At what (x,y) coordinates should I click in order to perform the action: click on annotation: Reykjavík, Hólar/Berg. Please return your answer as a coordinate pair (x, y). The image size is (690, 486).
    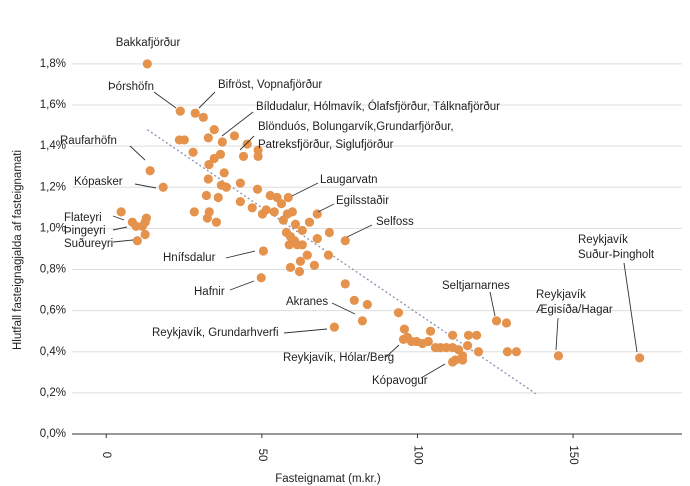
    Looking at the image, I should click on (338, 358).